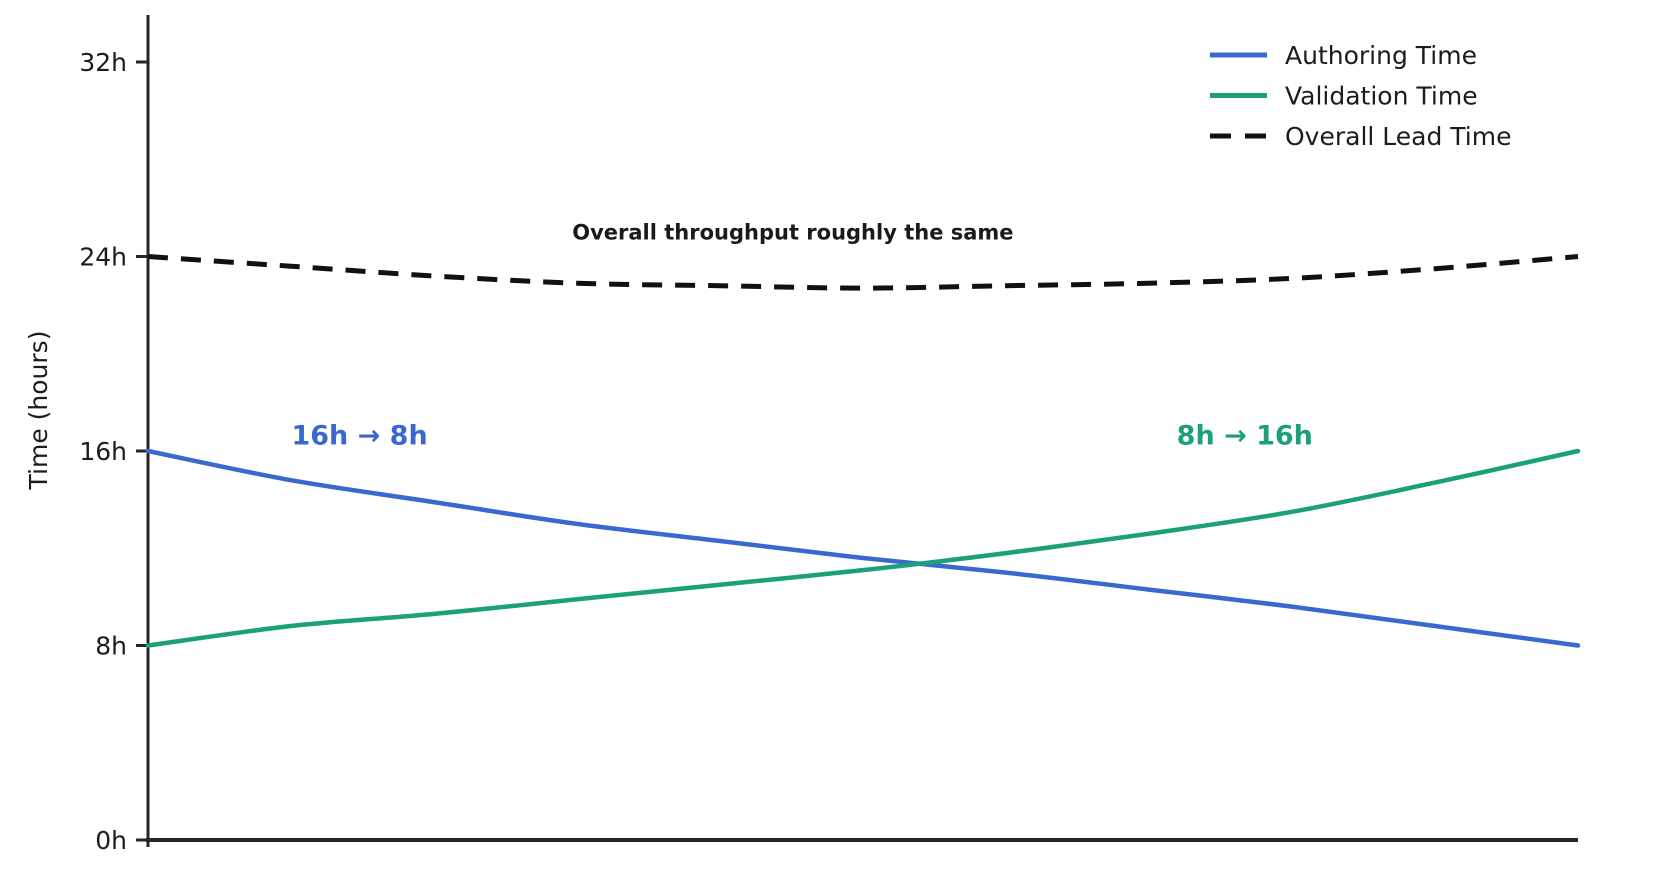  Describe the element at coordinates (1381, 55) in the screenshot. I see `legend-label-authoring-time: Authoring Time` at that location.